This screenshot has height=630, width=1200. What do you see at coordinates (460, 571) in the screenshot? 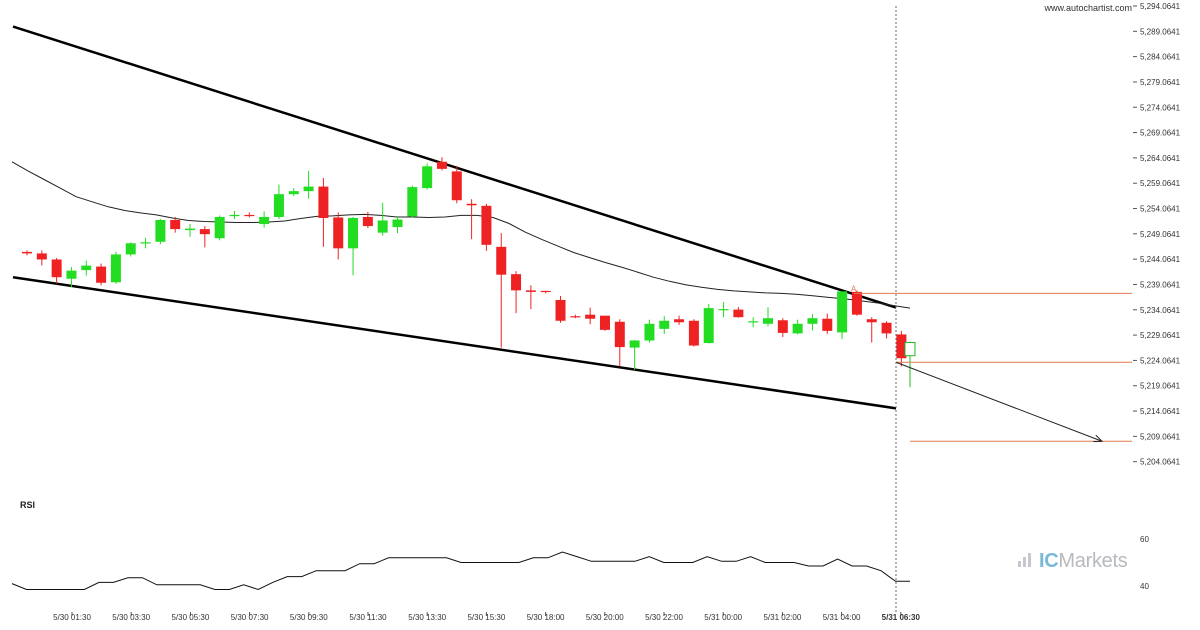
I see `rsi-line` at bounding box center [460, 571].